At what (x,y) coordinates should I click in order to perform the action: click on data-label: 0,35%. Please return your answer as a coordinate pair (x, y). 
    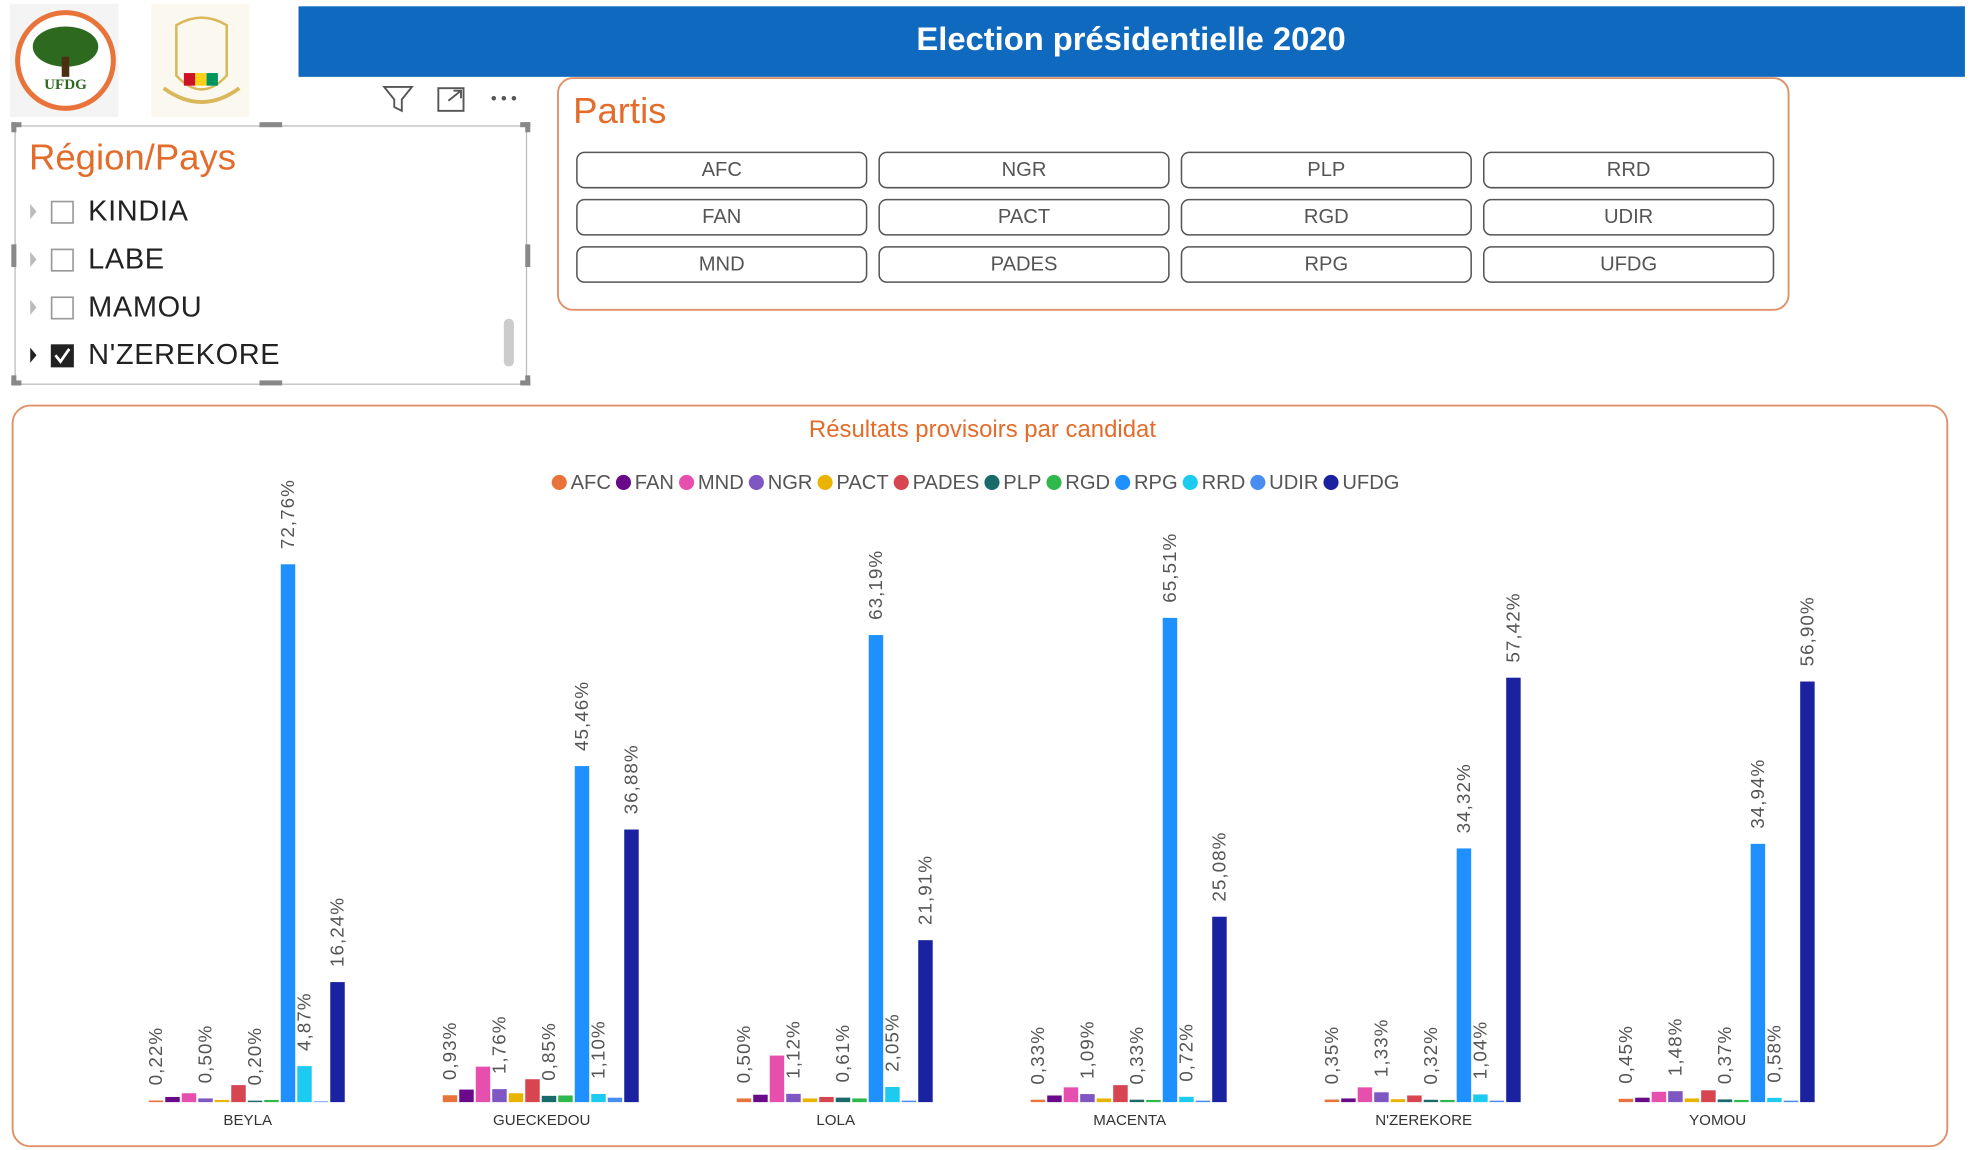
    Looking at the image, I should click on (1332, 1055).